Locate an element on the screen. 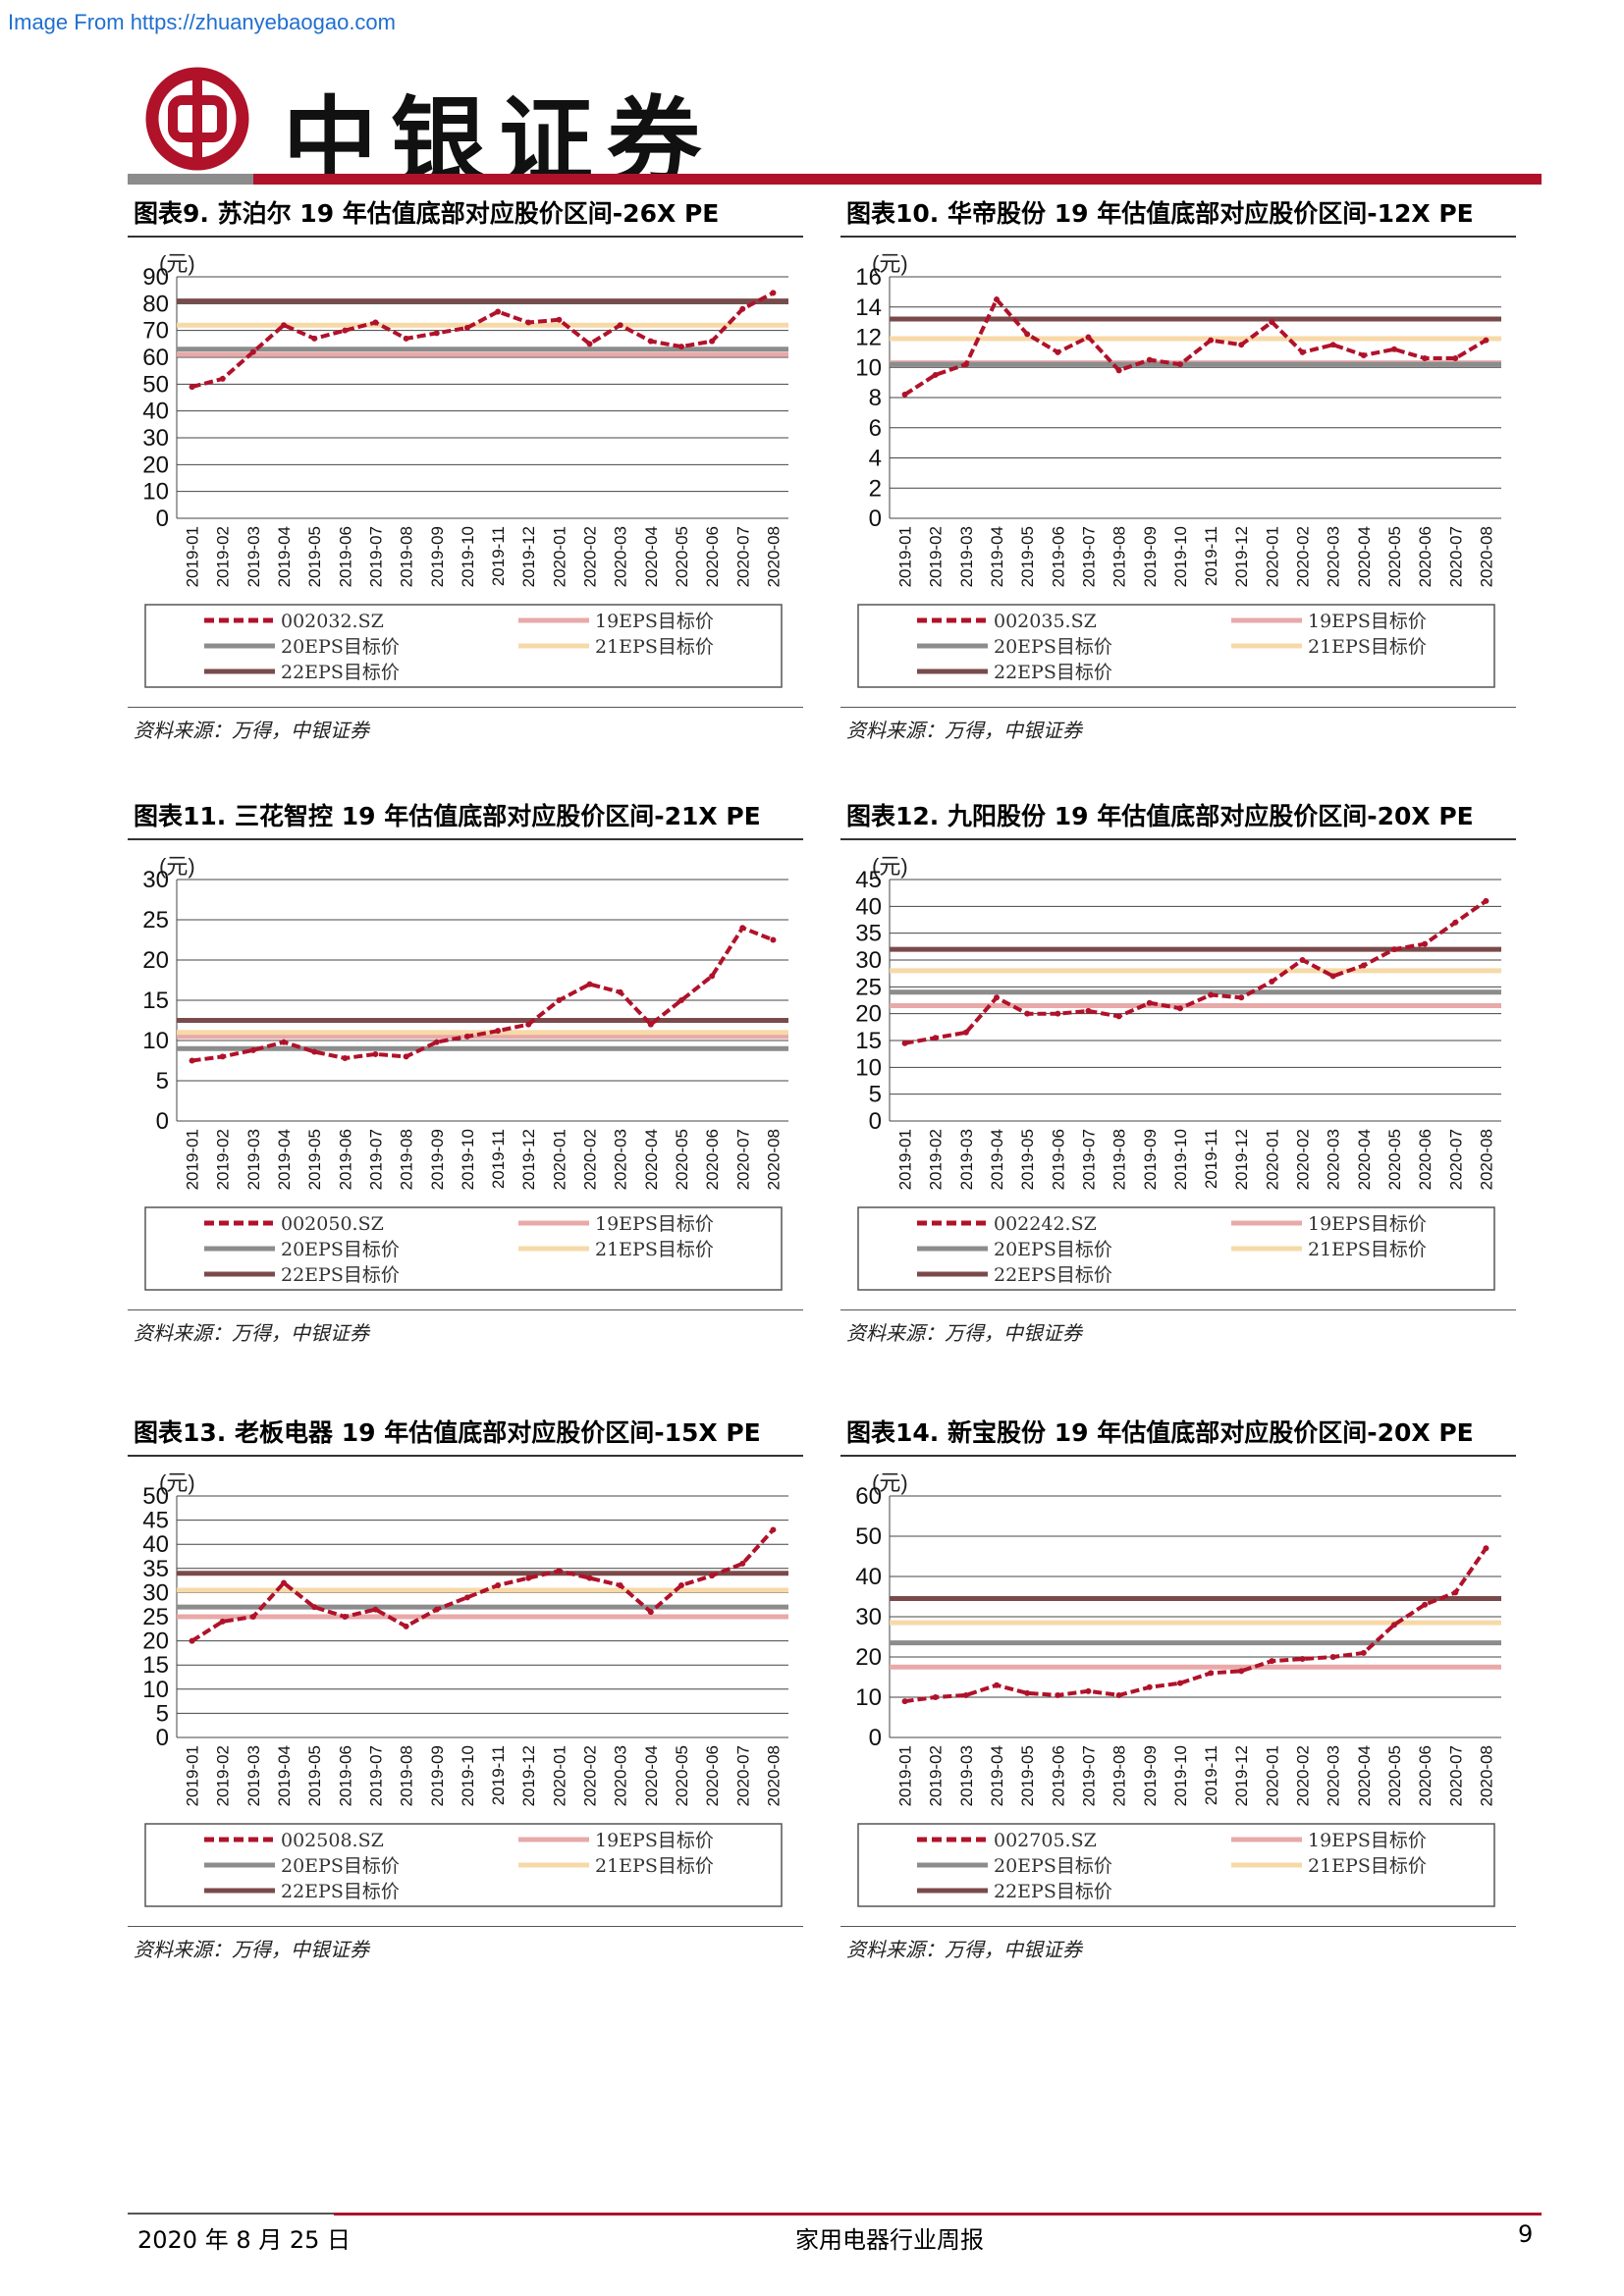 The width and height of the screenshot is (1624, 2296). y-tick-label: 30 is located at coordinates (155, 1593).